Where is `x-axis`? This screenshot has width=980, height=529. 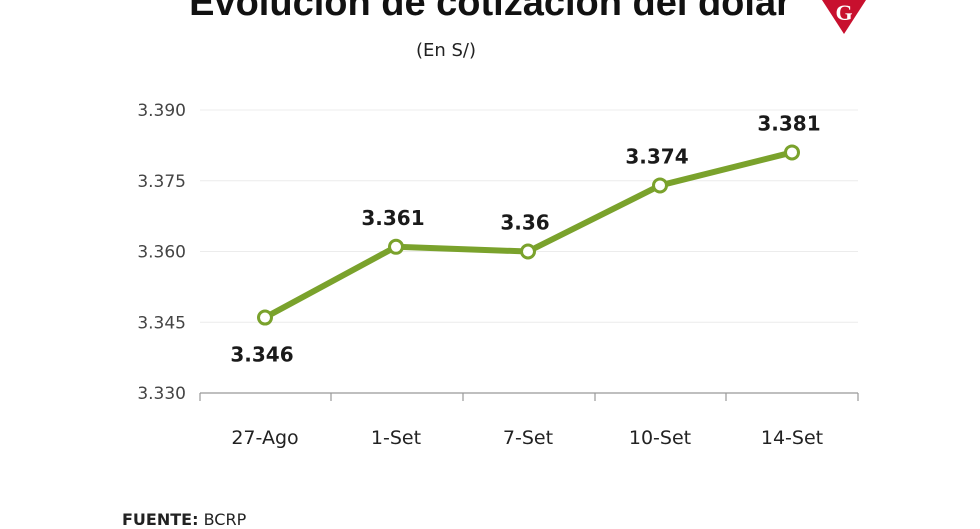
x-axis is located at coordinates (529, 396).